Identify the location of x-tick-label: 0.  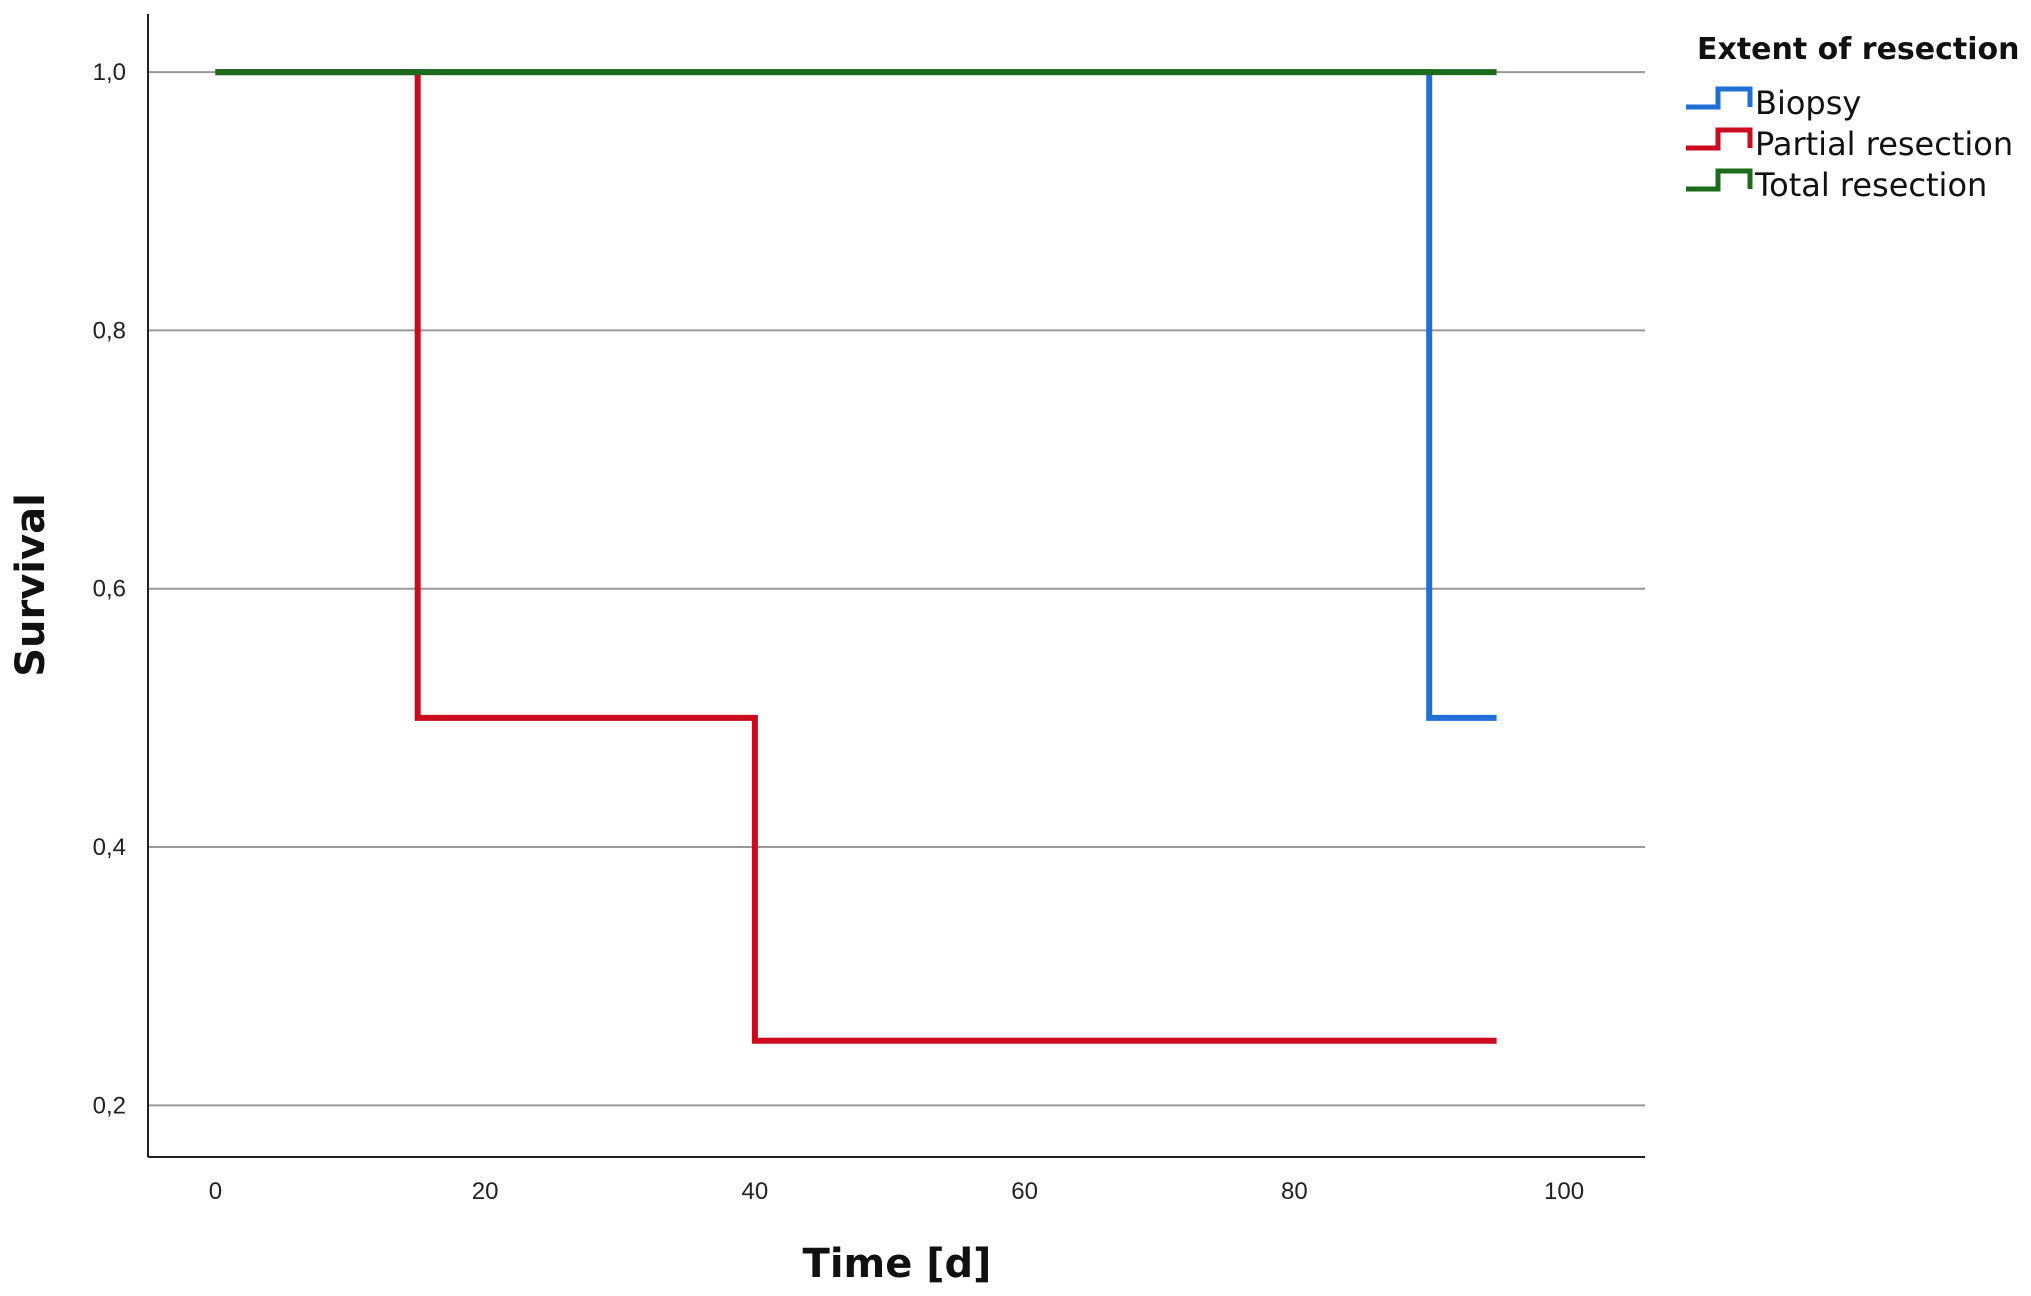
(215, 1191).